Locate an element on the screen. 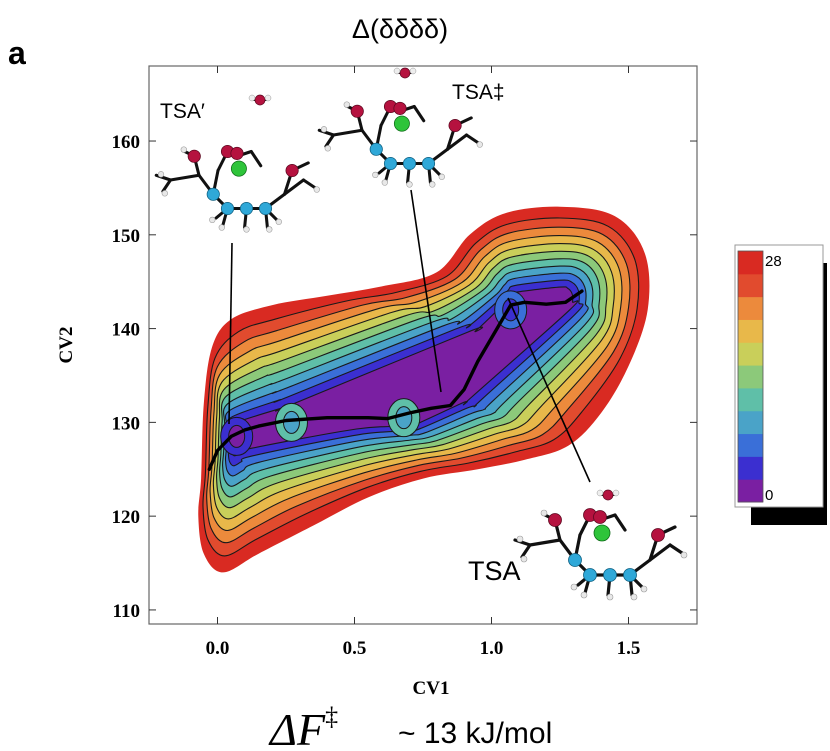  chart-title: Δ(δδδδ) is located at coordinates (400, 29).